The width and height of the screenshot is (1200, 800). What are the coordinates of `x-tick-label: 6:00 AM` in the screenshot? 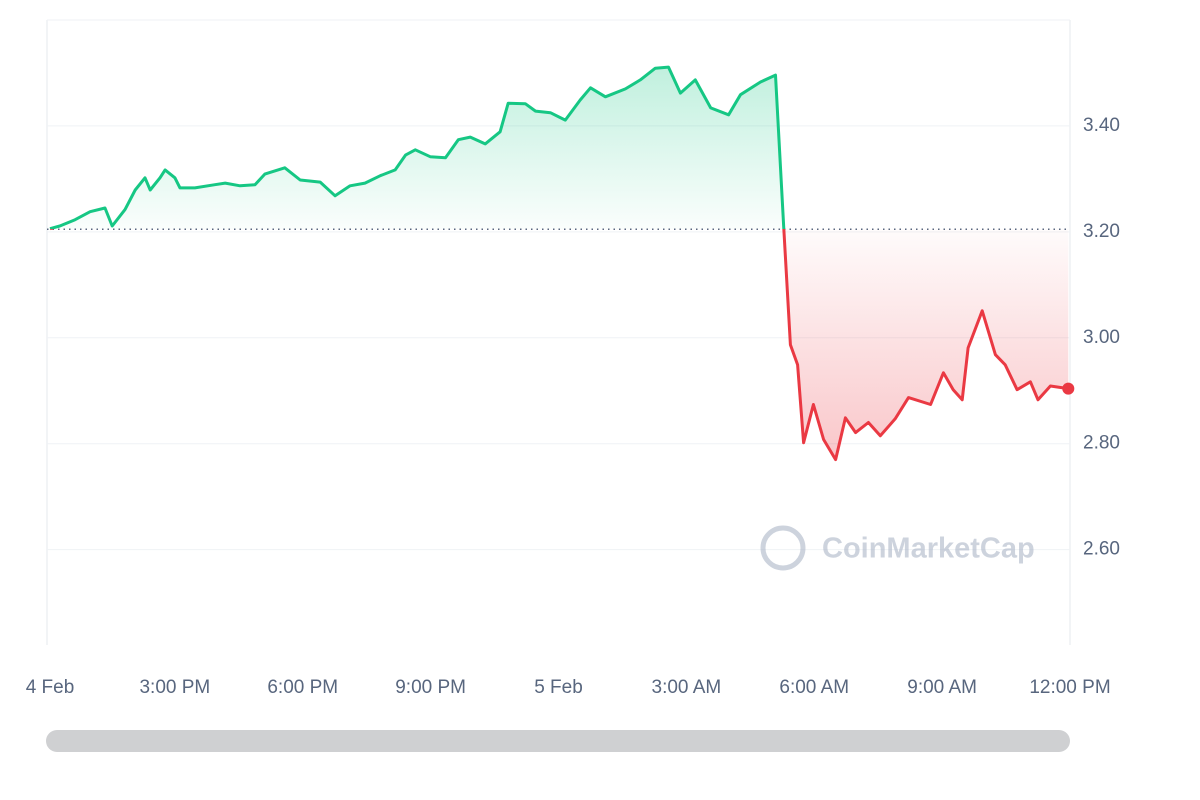 It's located at (814, 687).